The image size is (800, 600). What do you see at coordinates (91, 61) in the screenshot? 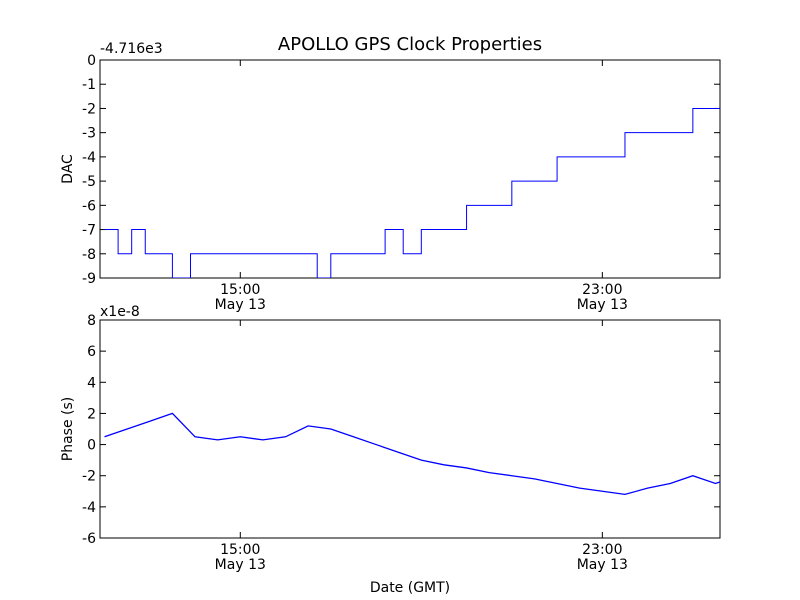
I see `dac-ytick-label: 0` at bounding box center [91, 61].